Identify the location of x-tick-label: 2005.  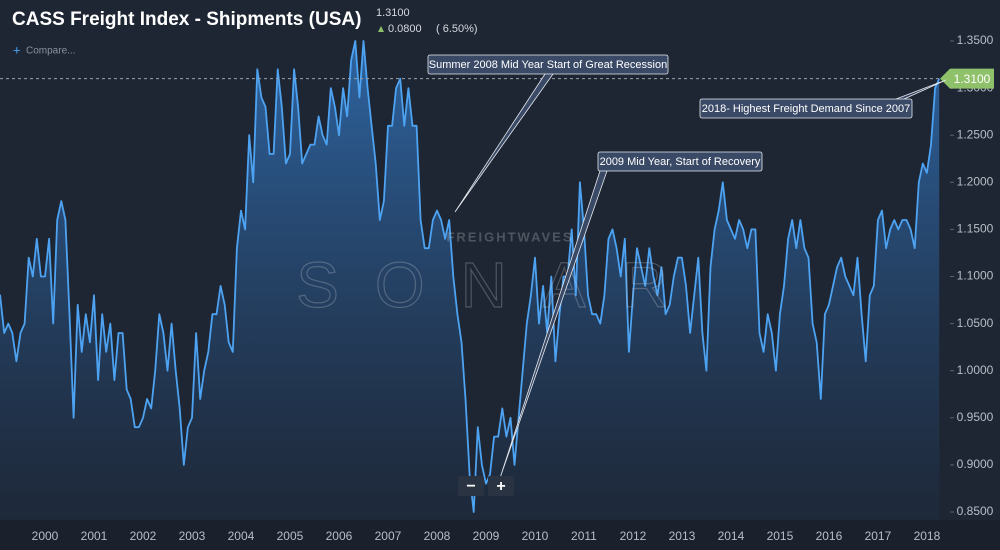
(290, 536).